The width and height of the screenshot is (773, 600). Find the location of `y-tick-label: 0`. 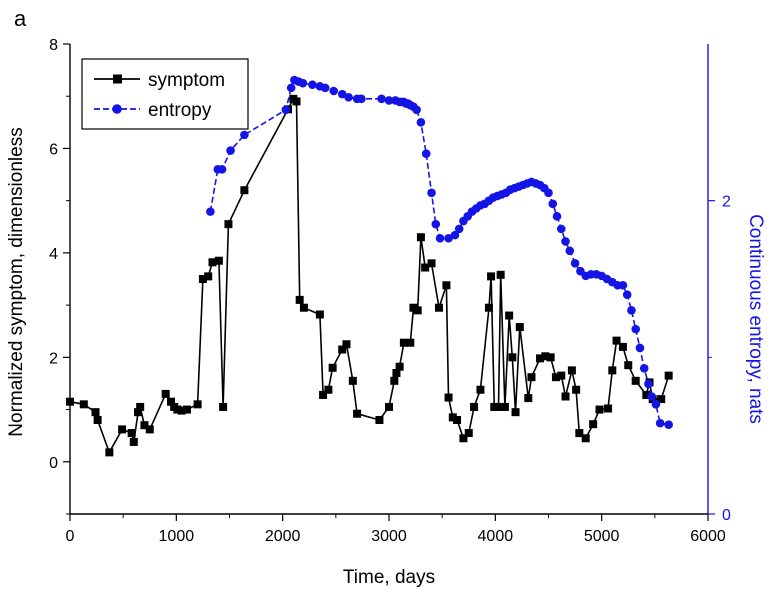

y-tick-label: 0 is located at coordinates (53, 463).